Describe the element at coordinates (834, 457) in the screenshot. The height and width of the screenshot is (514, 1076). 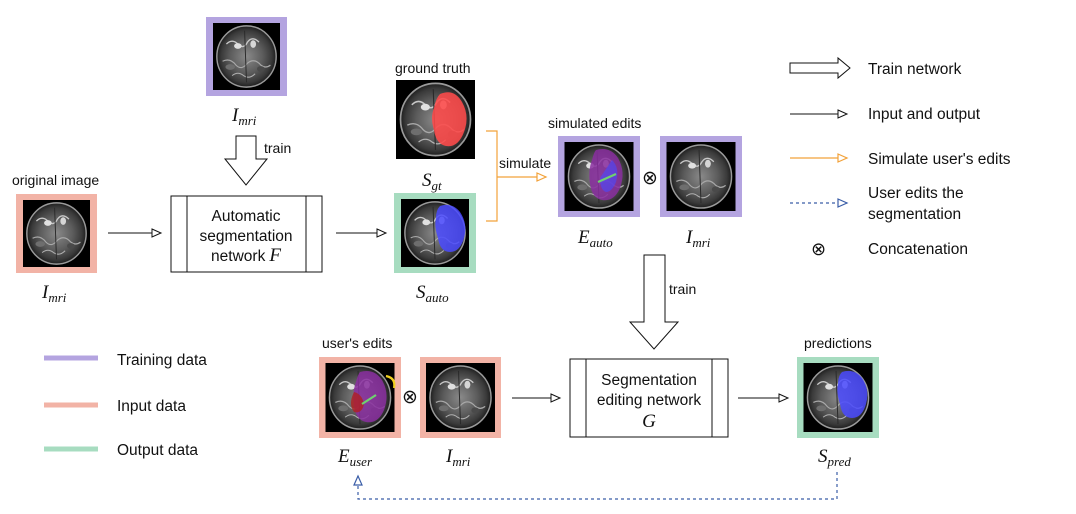
I see `s-pred-label: Spred` at that location.